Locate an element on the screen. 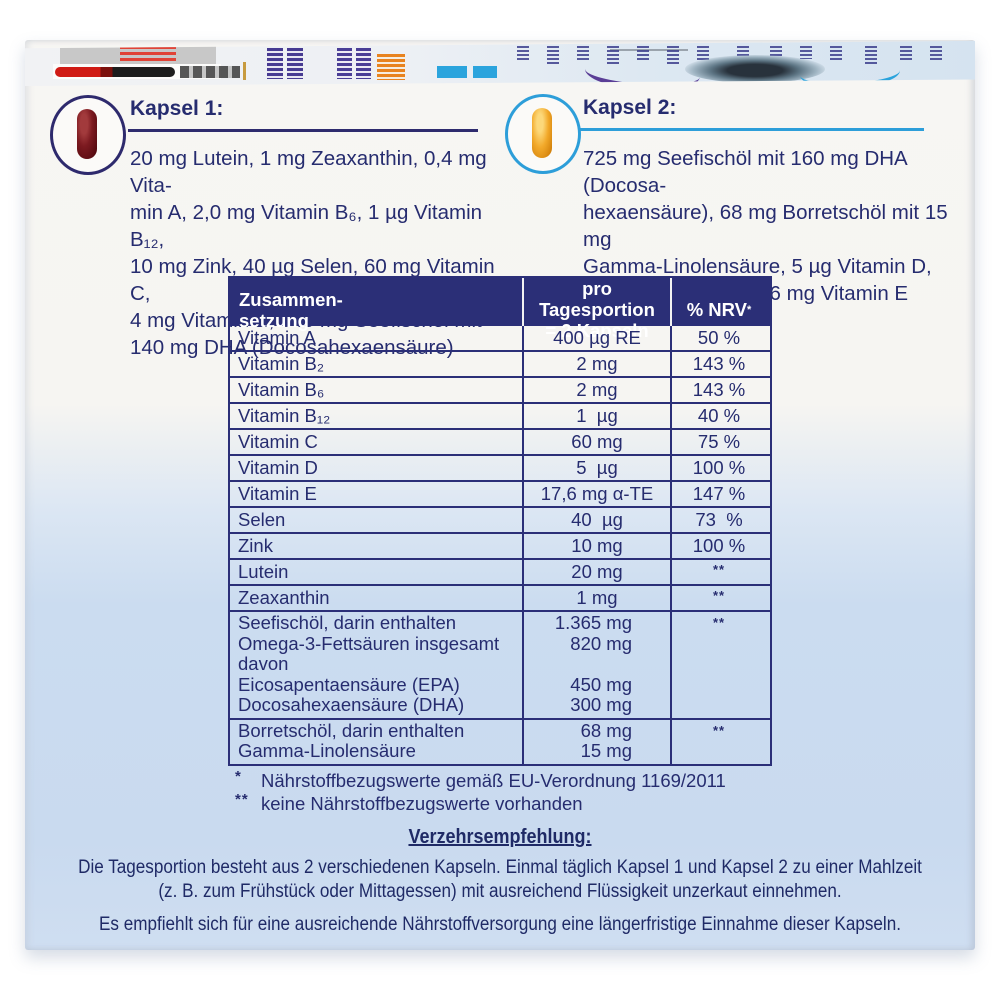 The image size is (1000, 1000). table-row: Vitamin A 400 µg RE 50 % is located at coordinates (500, 337).